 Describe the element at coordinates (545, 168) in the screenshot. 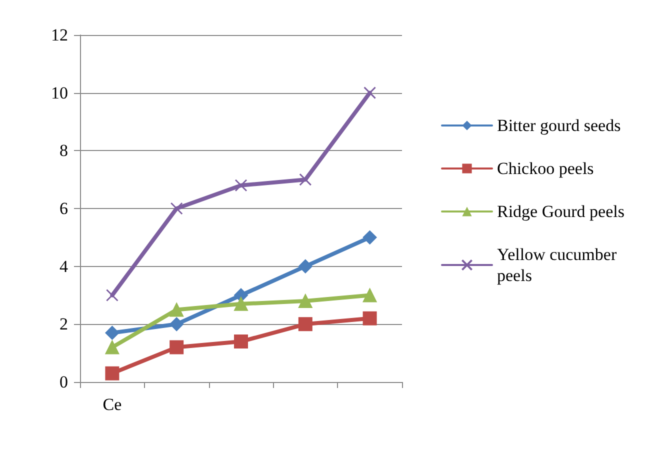

I see `legend-label: Chickoo peels` at that location.